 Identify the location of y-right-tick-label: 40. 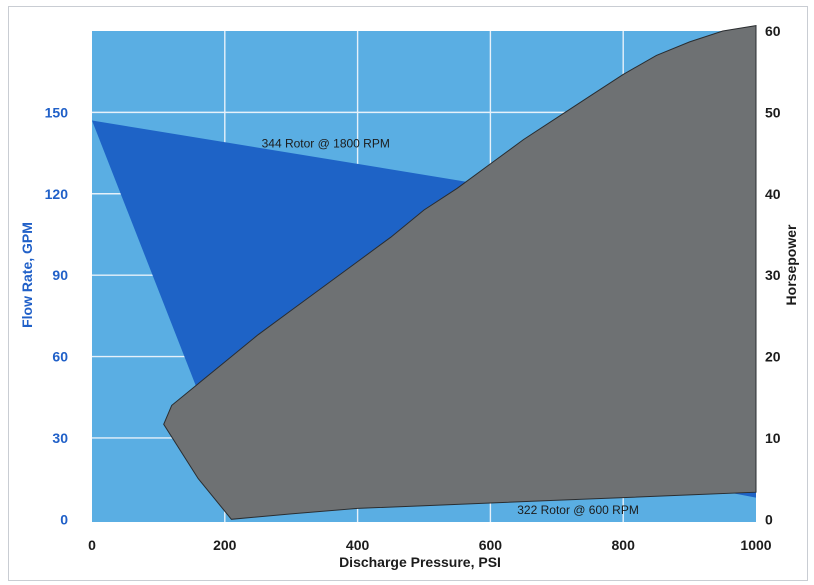
(773, 194).